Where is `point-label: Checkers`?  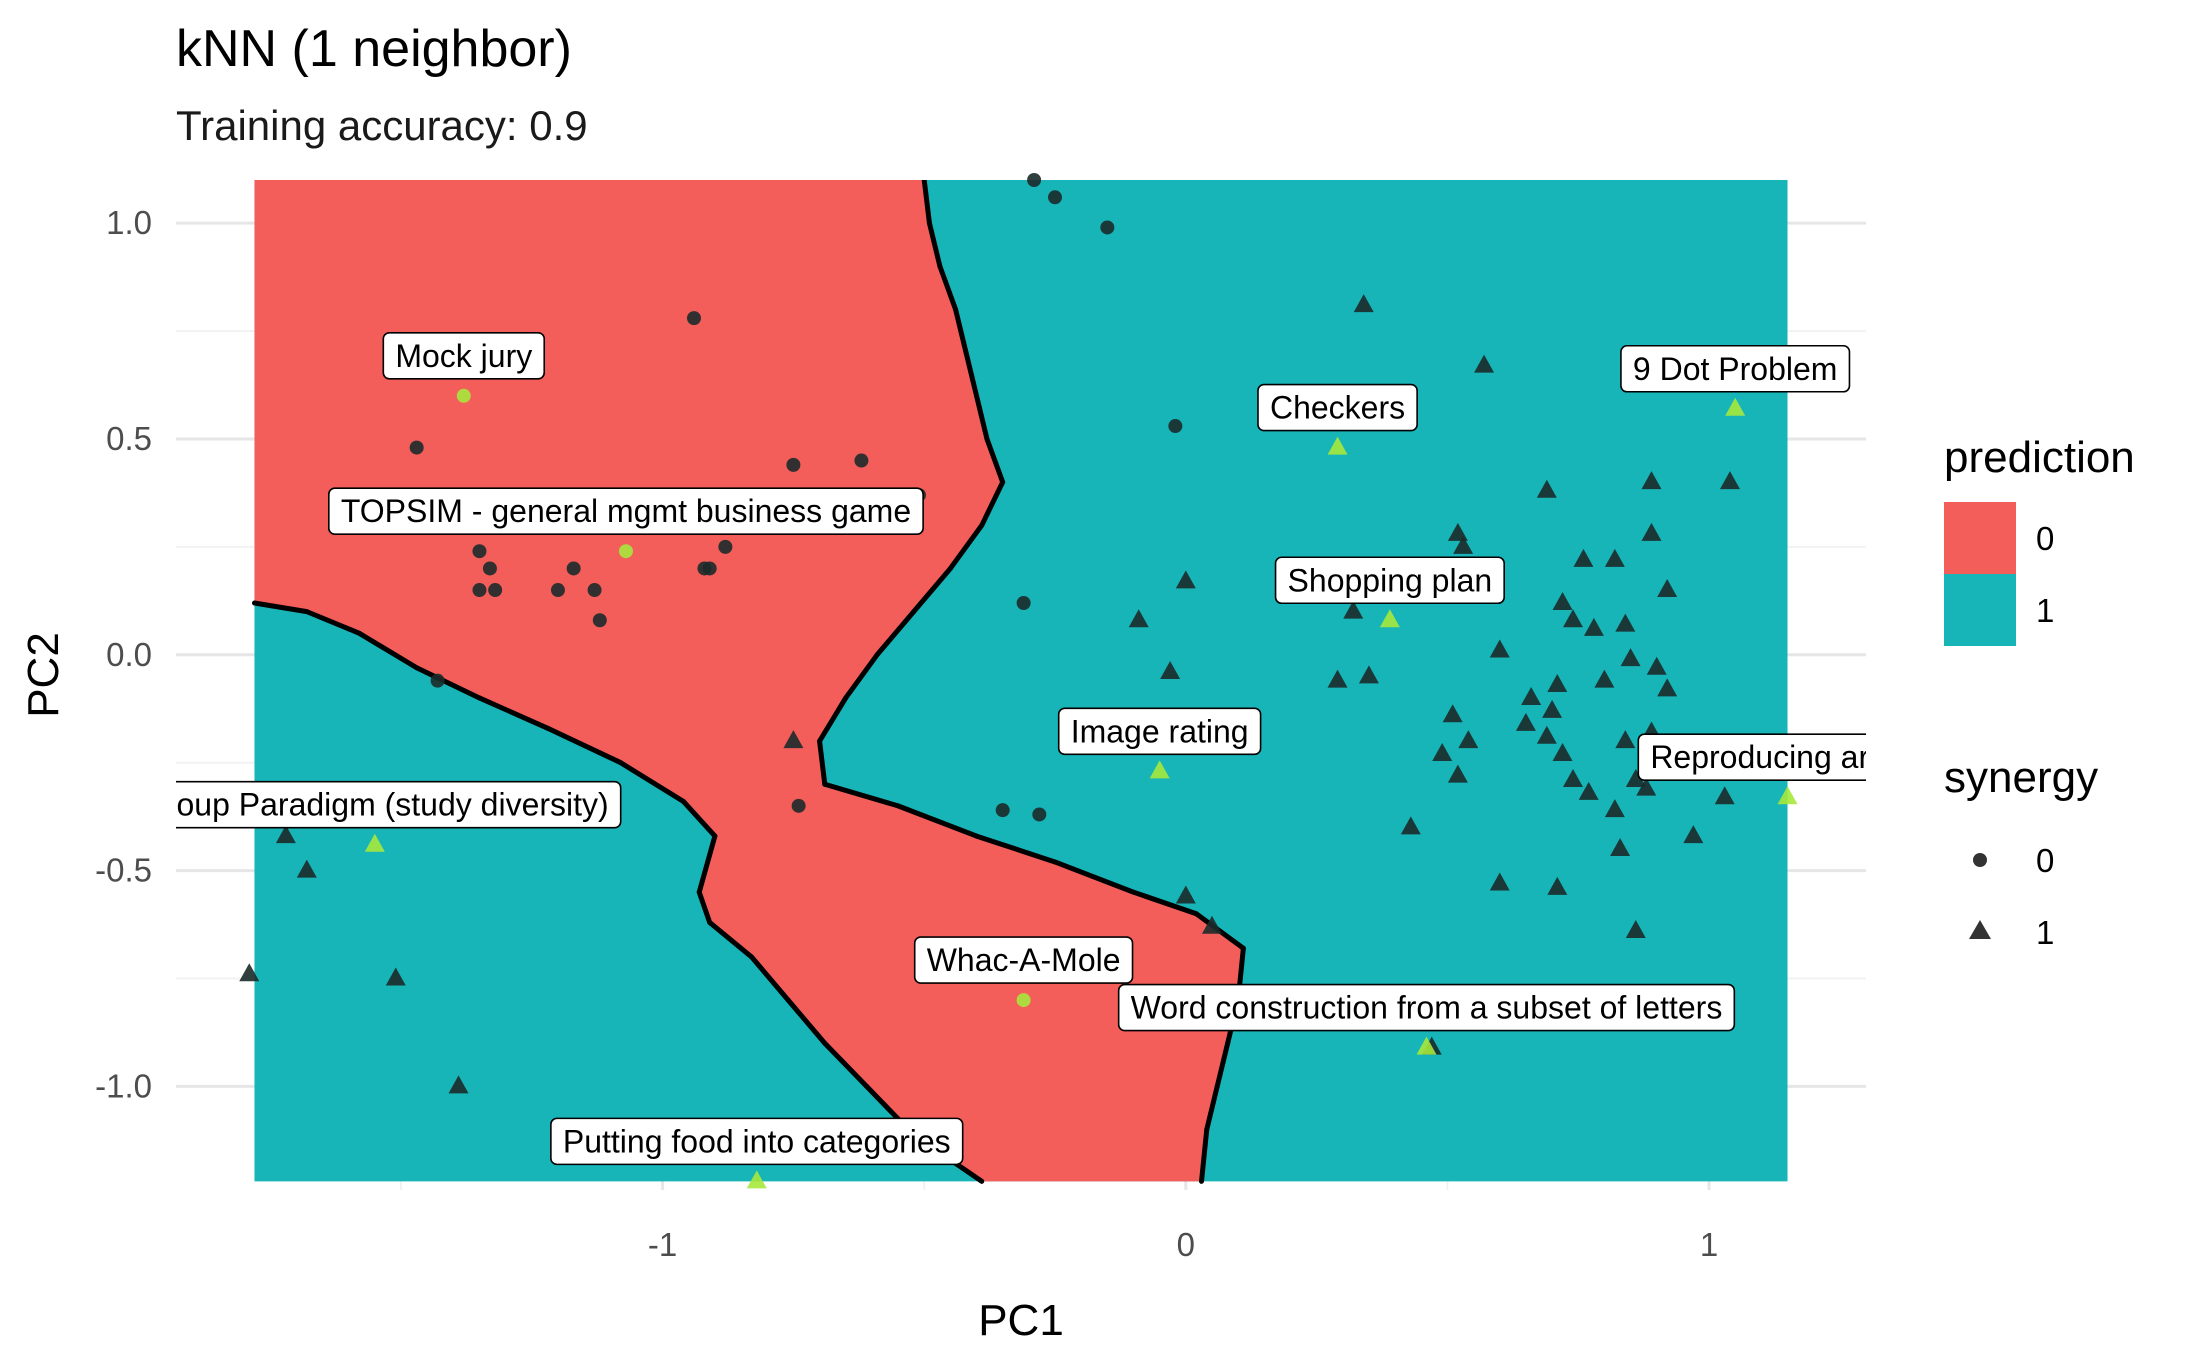 point-label: Checkers is located at coordinates (1337, 407).